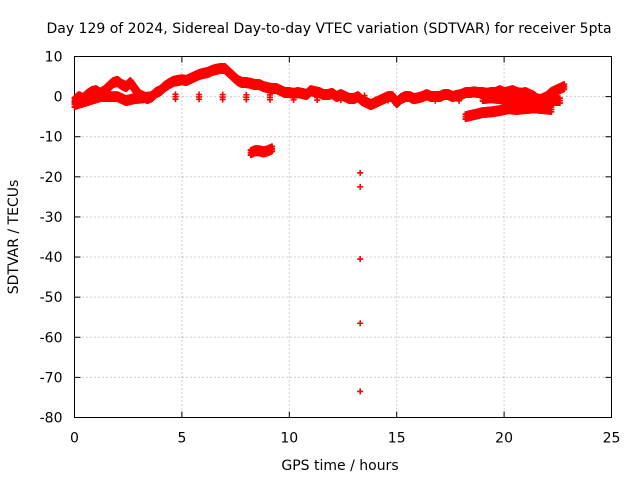  Describe the element at coordinates (58, 98) in the screenshot. I see `y-tick-label: 0` at that location.